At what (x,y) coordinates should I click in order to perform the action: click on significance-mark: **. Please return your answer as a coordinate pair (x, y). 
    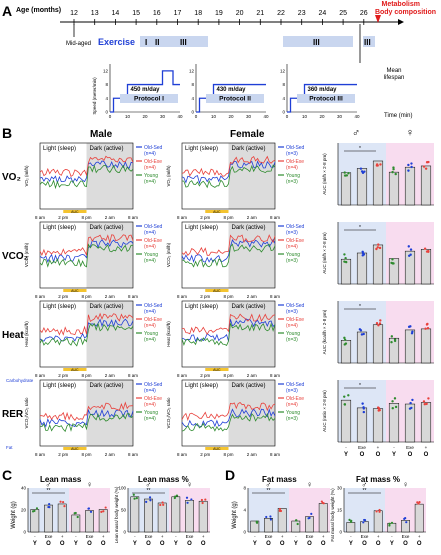
    Looking at the image, I should click on (49, 491).